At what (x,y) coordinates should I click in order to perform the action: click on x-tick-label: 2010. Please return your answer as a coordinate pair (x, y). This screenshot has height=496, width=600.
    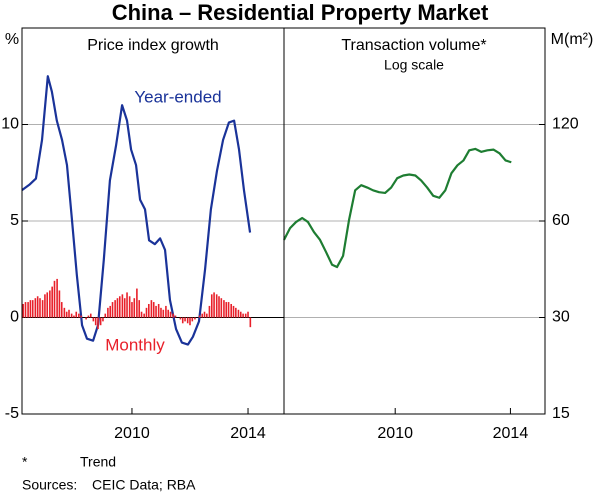
    Looking at the image, I should click on (132, 433).